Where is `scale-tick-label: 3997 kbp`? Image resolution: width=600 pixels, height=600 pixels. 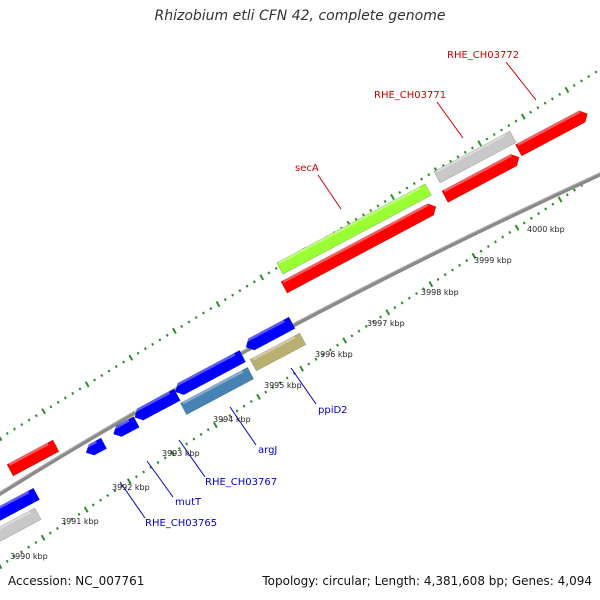
scale-tick-label: 3997 kbp is located at coordinates (386, 323).